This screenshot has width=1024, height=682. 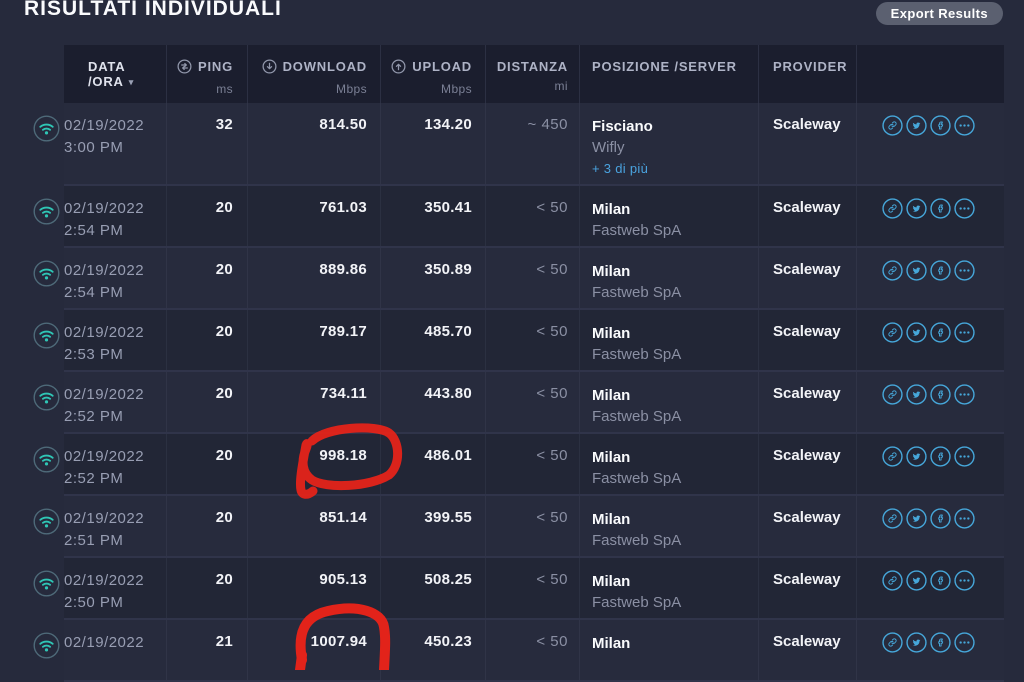 I want to click on ping-unit-label: ms, so click(x=224, y=89).